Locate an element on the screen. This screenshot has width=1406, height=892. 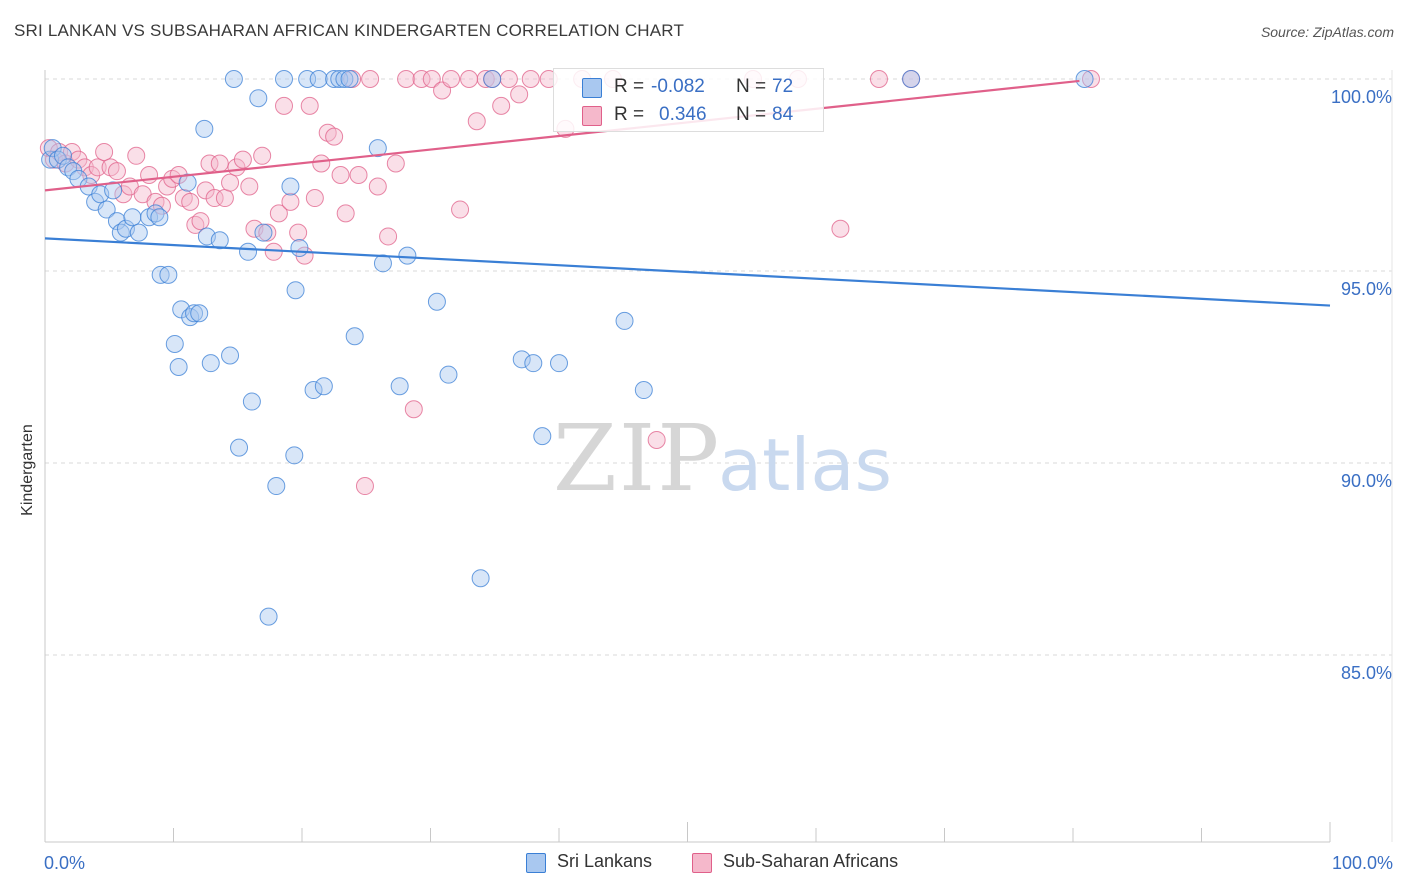
pink-swatch-icon is located at coordinates (592, 116).